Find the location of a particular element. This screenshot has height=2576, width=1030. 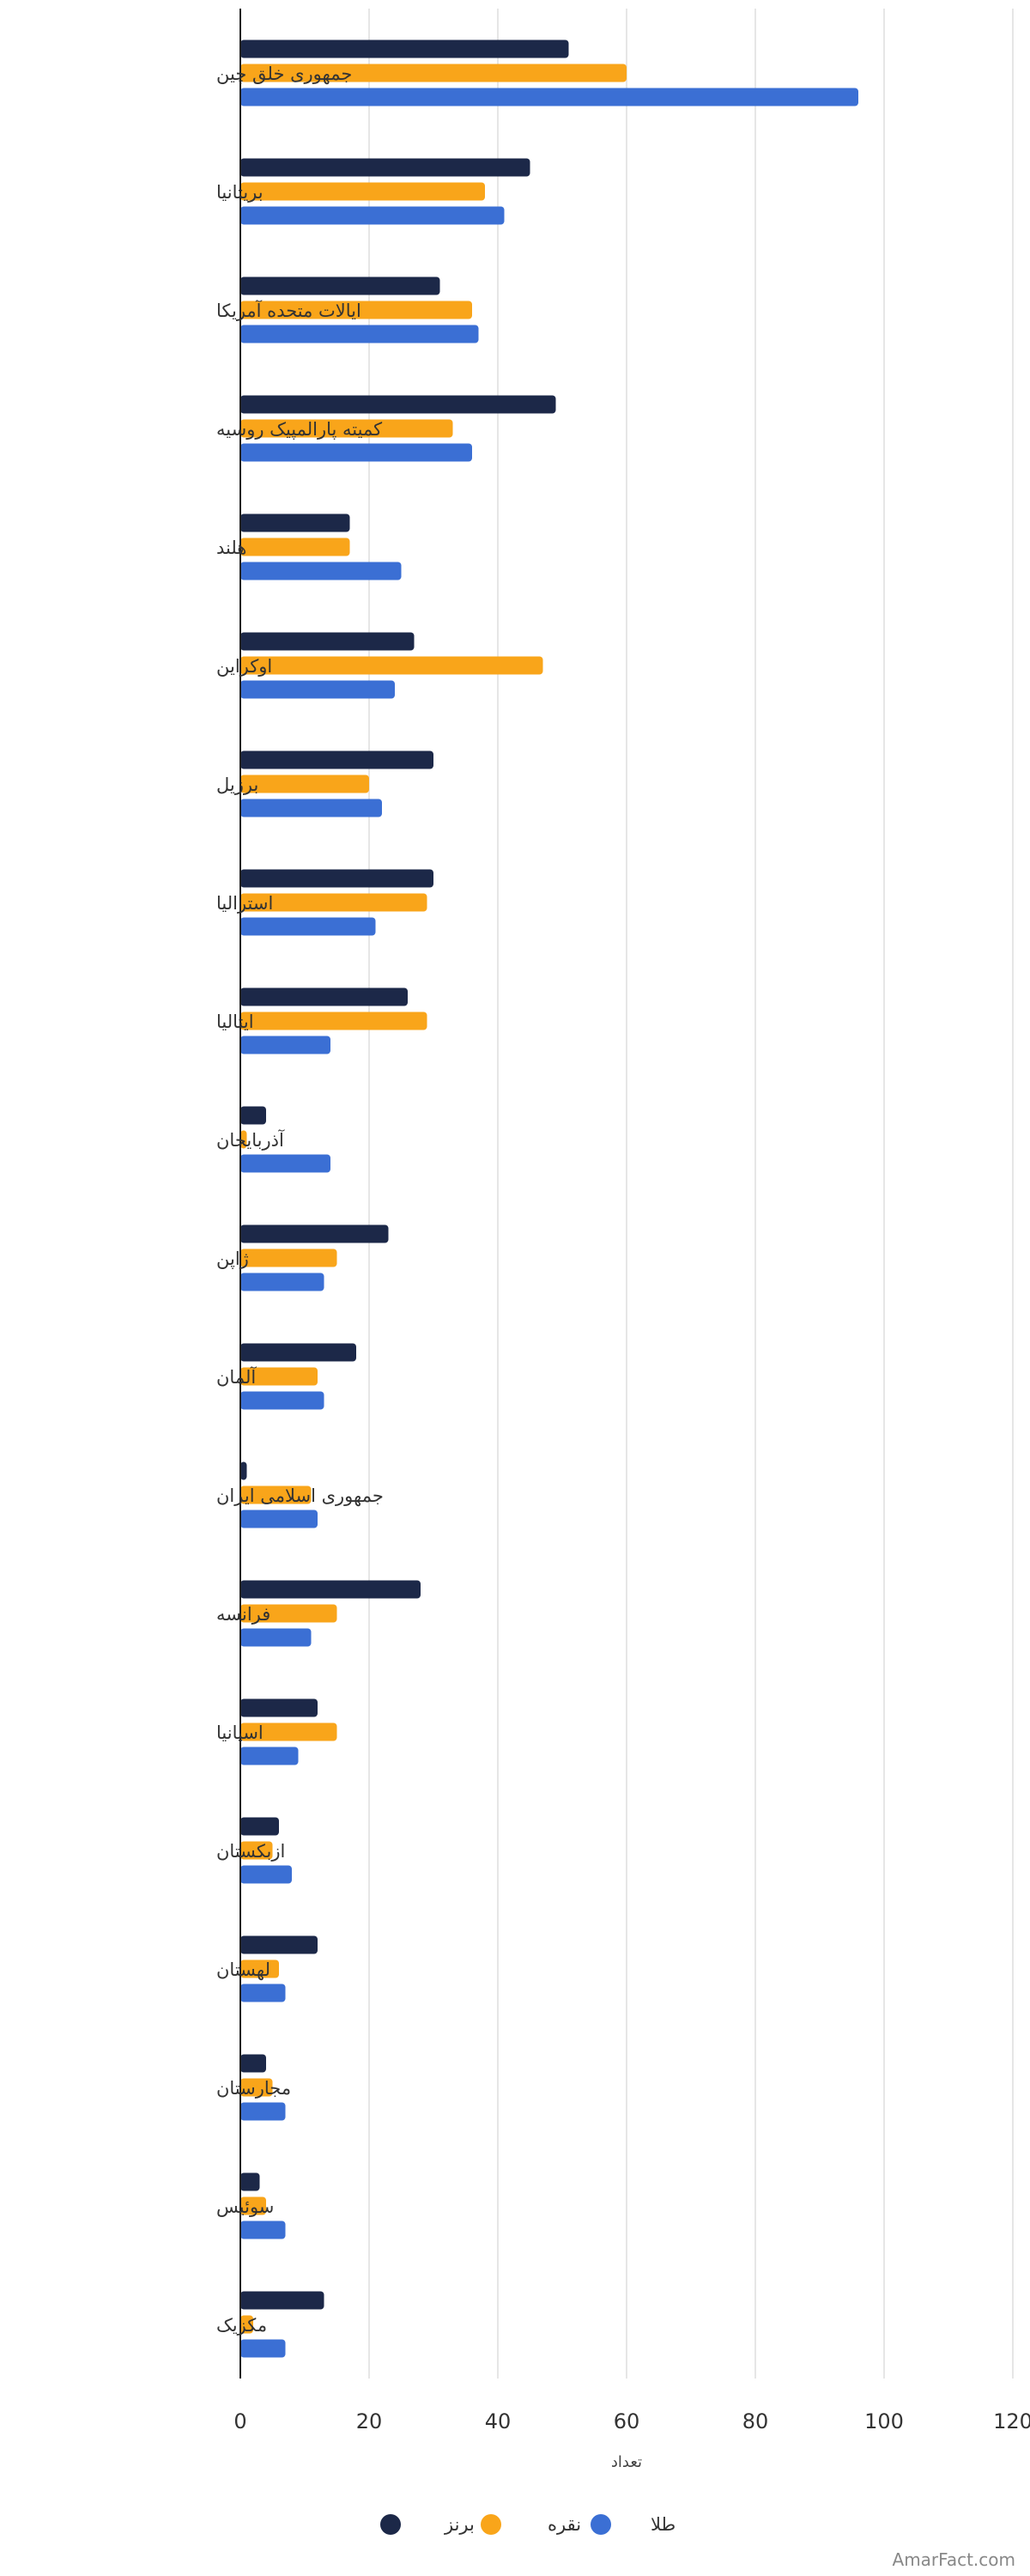

category-label-10: آذربایجان is located at coordinates (250, 1140).